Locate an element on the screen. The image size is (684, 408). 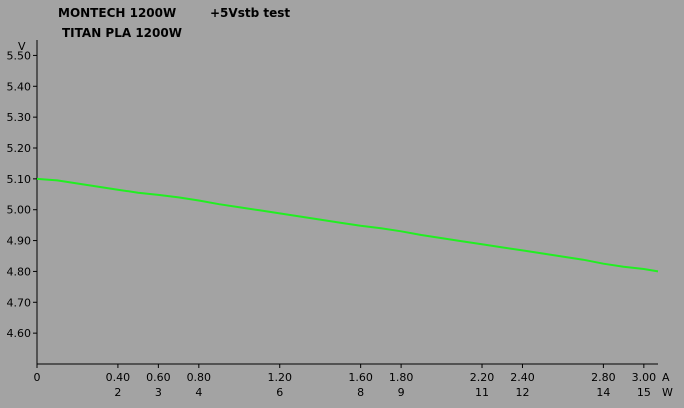
x-tick-label: 1.80 is located at coordinates (401, 377).